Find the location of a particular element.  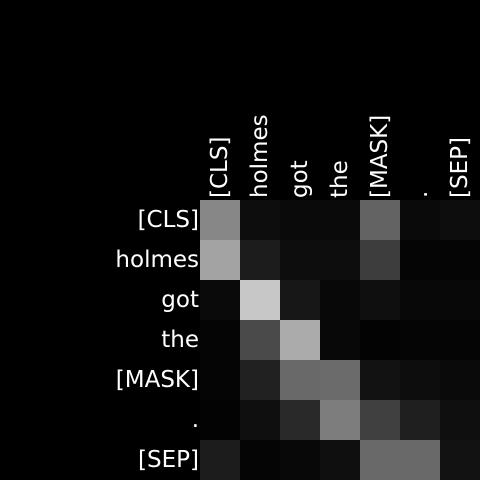

x-tick-labels: [CLS] holmes got the [MASK]. [SEP] is located at coordinates (340, 156).